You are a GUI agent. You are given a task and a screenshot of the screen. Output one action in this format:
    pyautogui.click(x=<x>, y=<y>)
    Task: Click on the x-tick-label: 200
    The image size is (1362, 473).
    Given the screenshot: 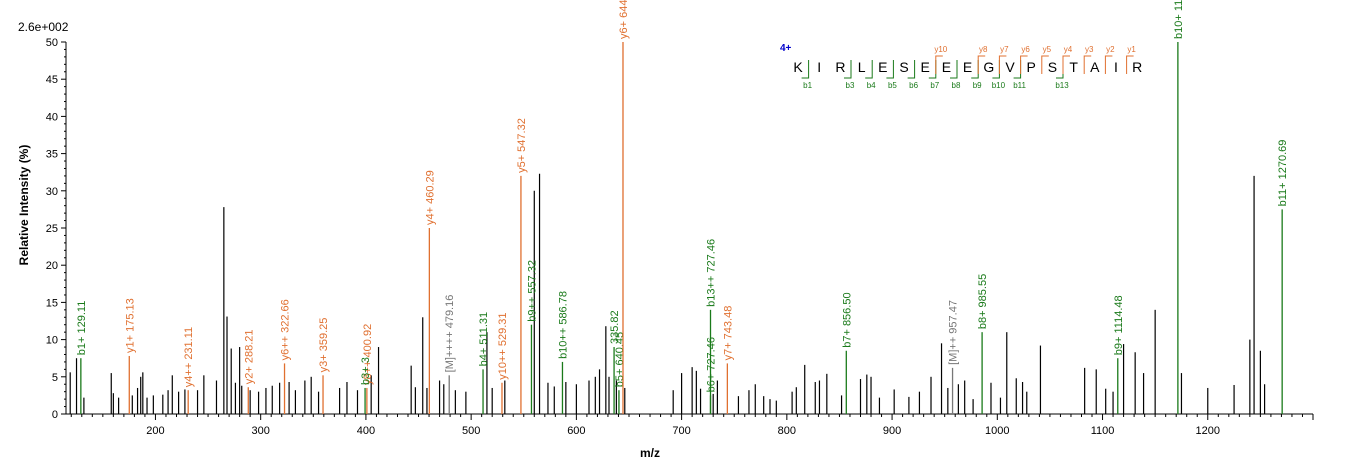 What is the action you would take?
    pyautogui.click(x=155, y=431)
    